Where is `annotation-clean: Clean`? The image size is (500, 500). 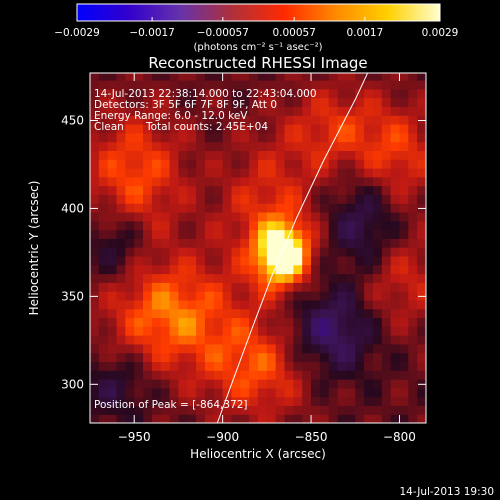
annotation-clean: Clean is located at coordinates (109, 127).